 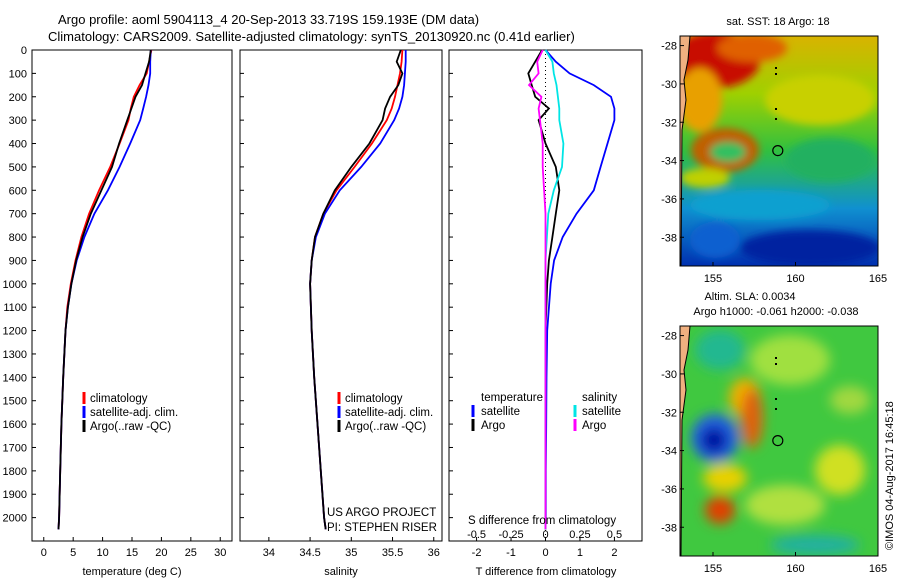 I want to click on depth-tick-label: 100, so click(x=18, y=74).